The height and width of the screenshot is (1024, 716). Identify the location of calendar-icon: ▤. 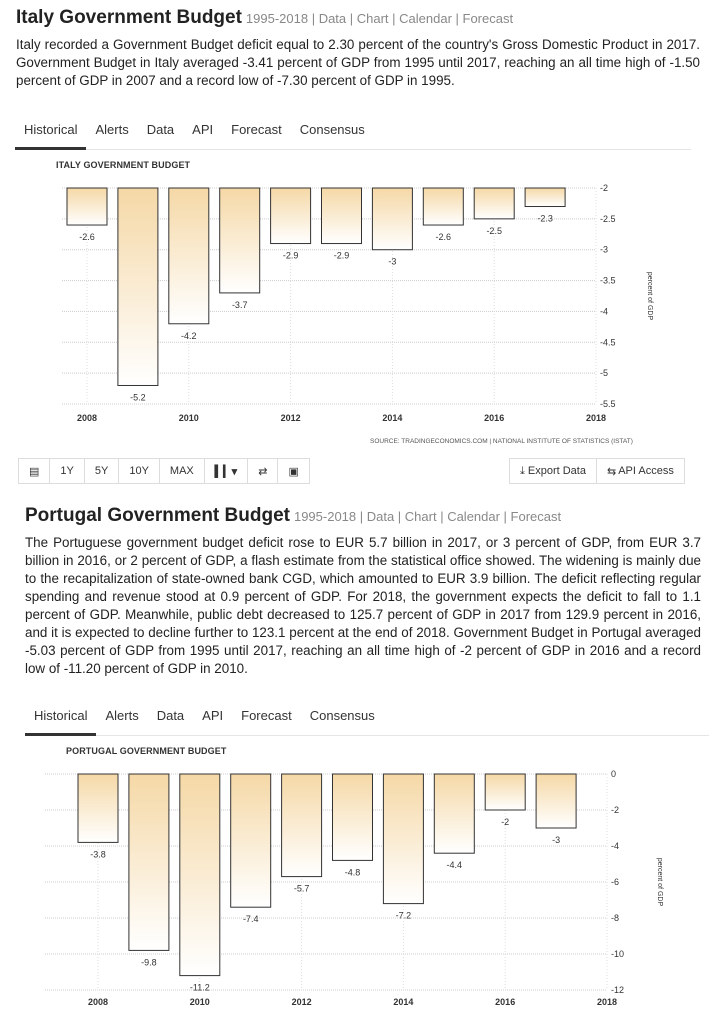
(34, 471).